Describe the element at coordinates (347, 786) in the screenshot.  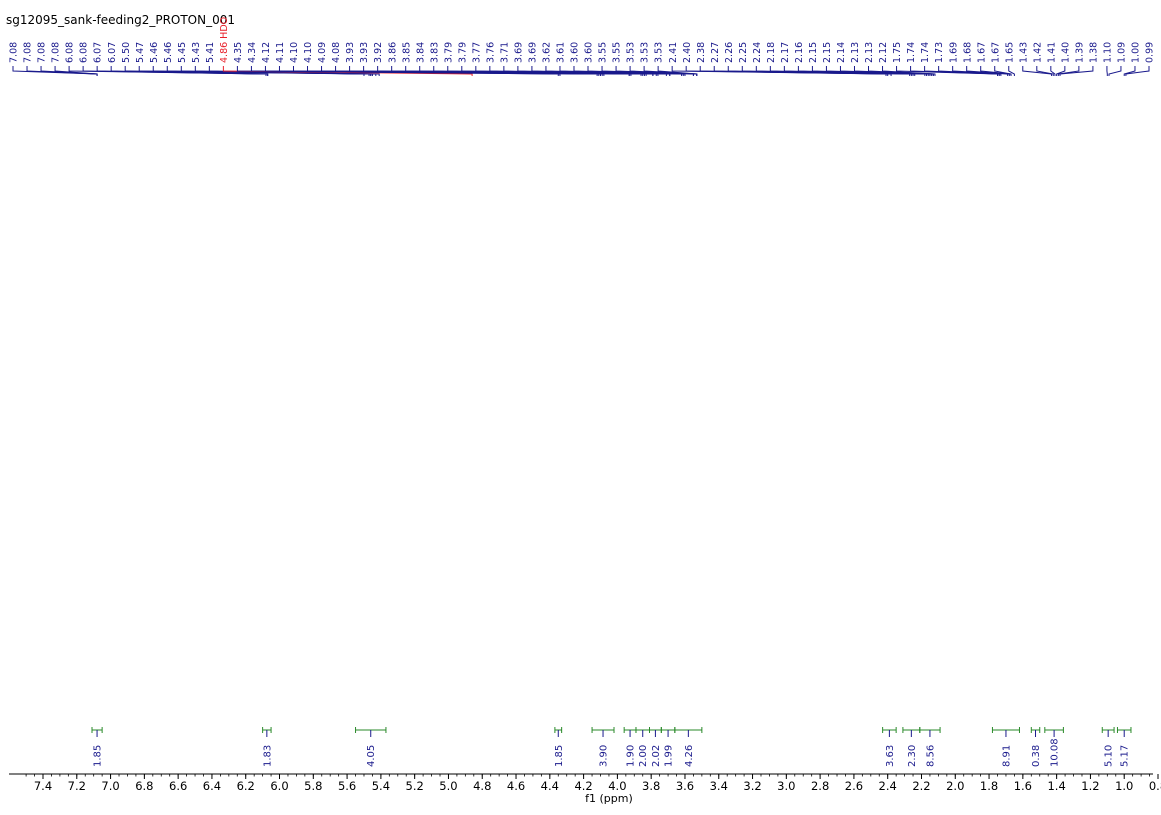
I see `x-tick-label: 5.6` at that location.